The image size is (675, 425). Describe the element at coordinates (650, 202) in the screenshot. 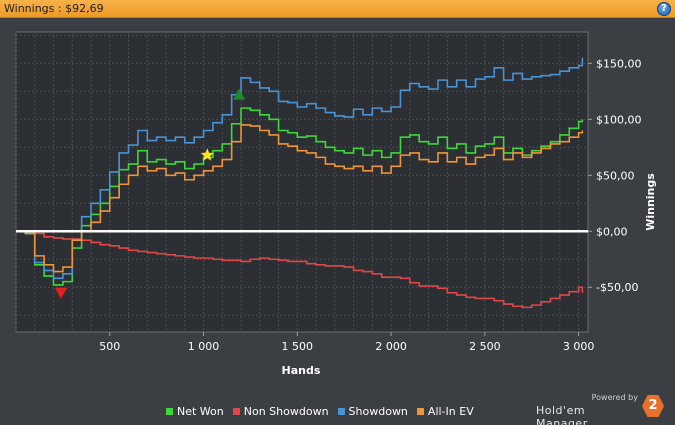

I see `y-axis-title: Winnings` at that location.